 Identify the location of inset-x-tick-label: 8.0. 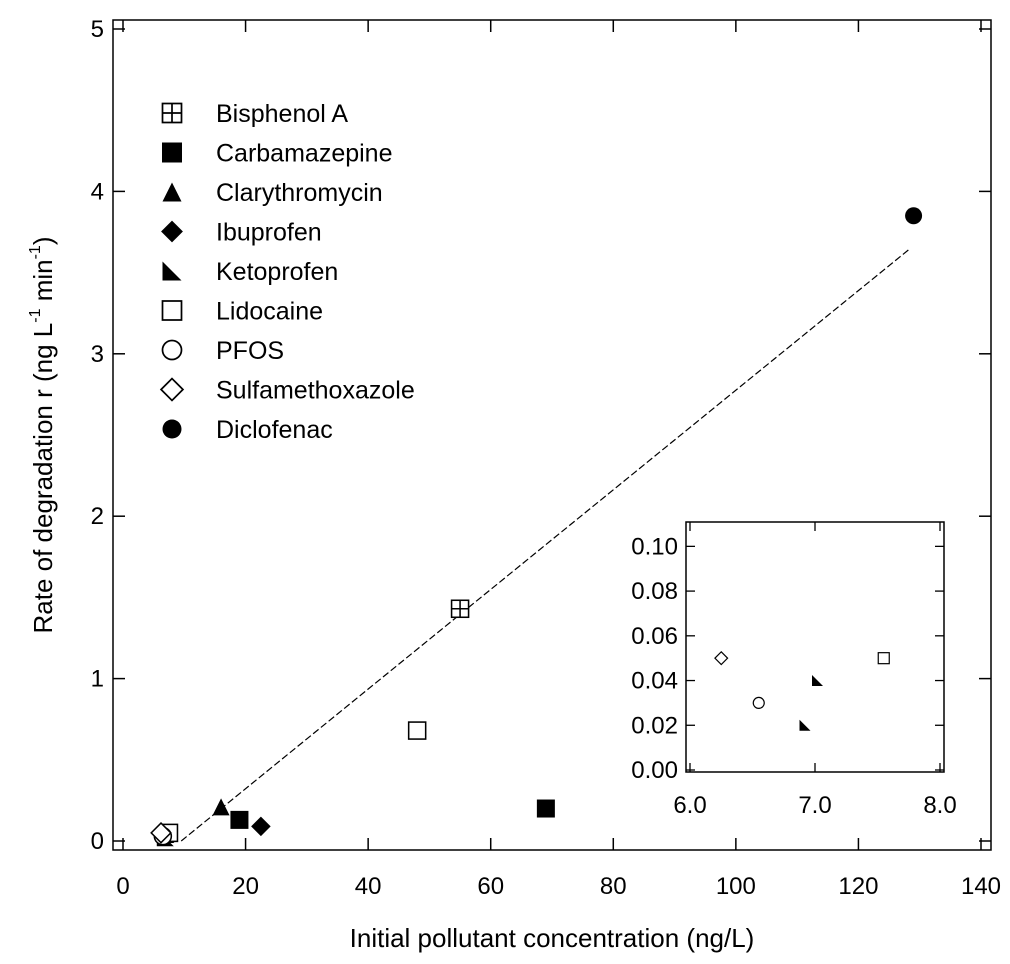
(939, 805).